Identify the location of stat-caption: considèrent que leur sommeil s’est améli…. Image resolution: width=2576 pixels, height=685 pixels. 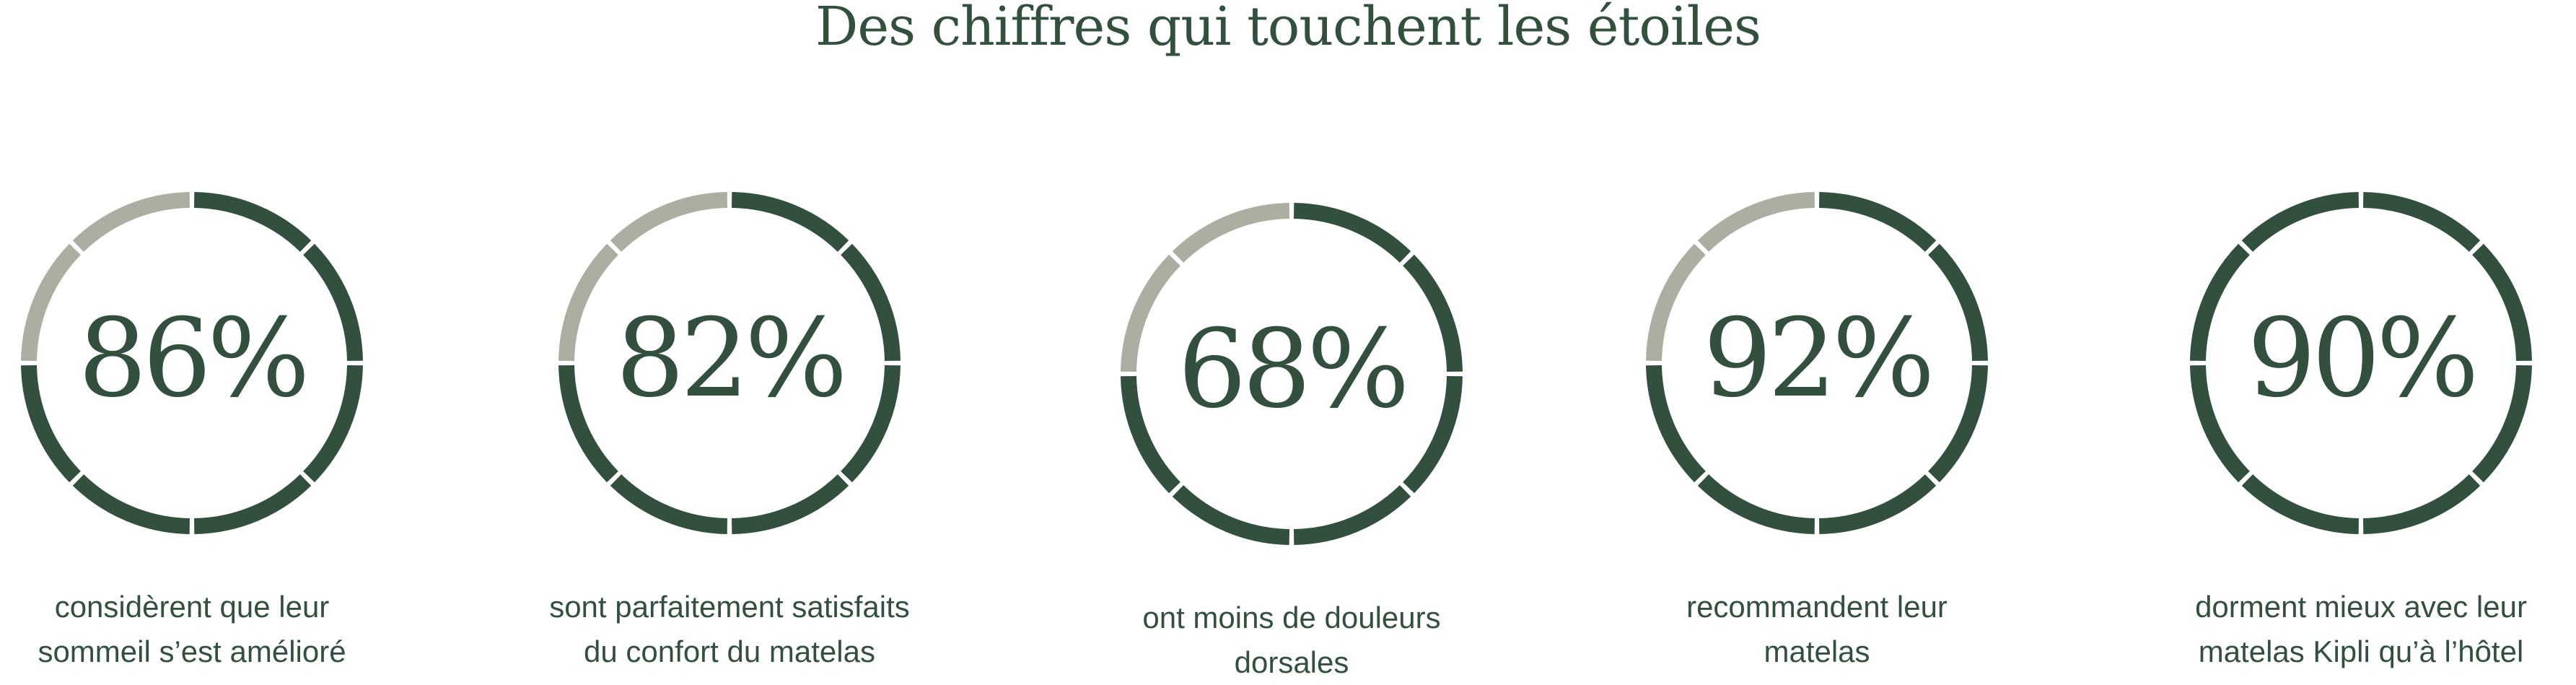
(208, 629).